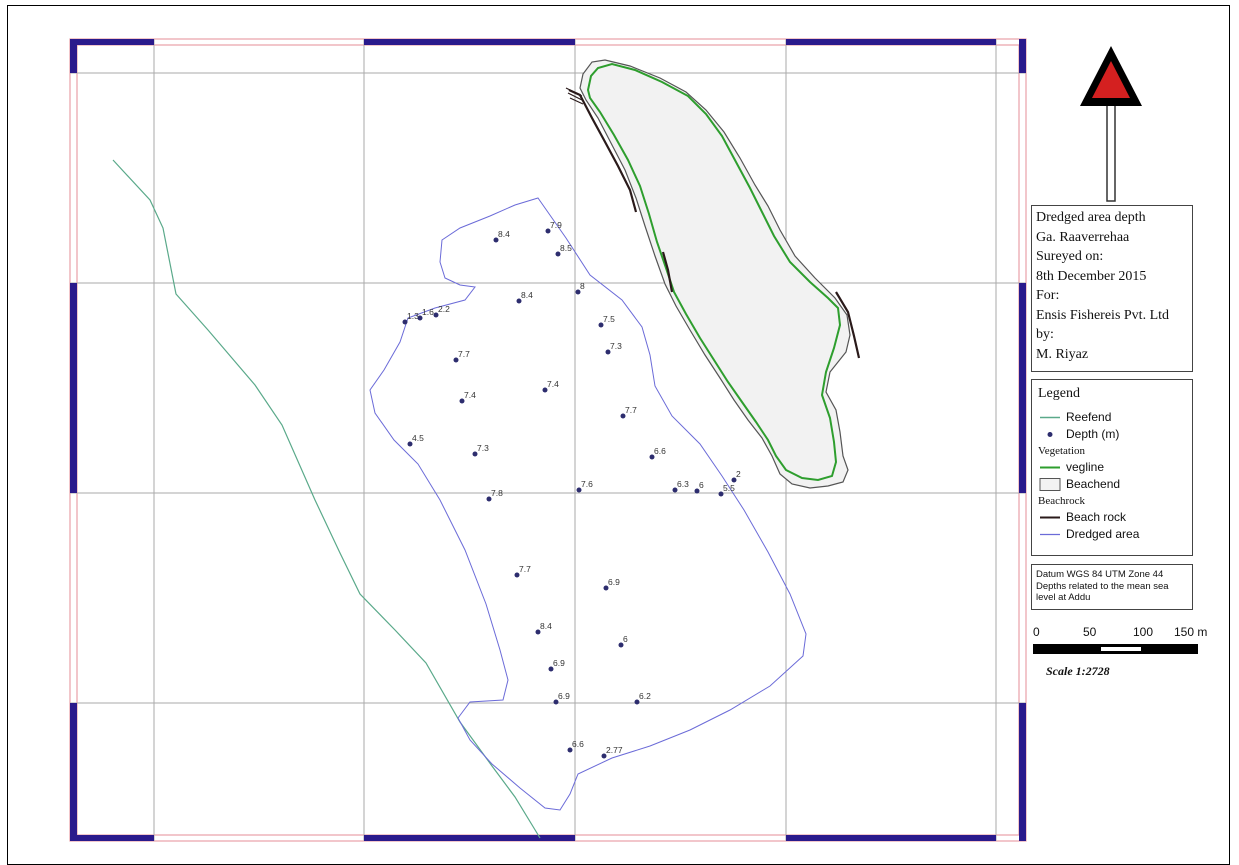 The image size is (1239, 865). Describe the element at coordinates (1063, 597) in the screenshot. I see `datum-line: level at Addu` at that location.